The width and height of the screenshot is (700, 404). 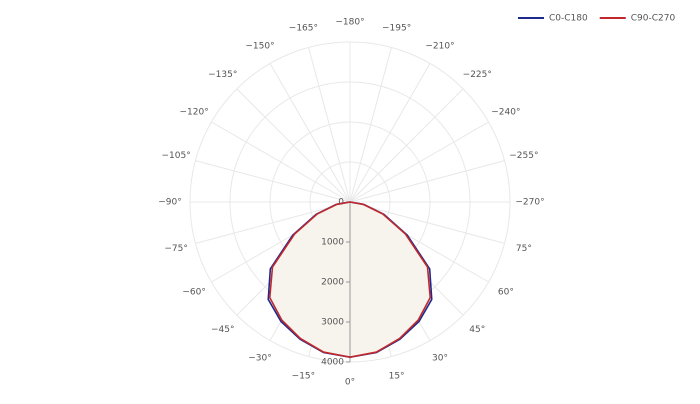 What do you see at coordinates (349, 23) in the screenshot?
I see `theta-tick-label: −180°` at bounding box center [349, 23].